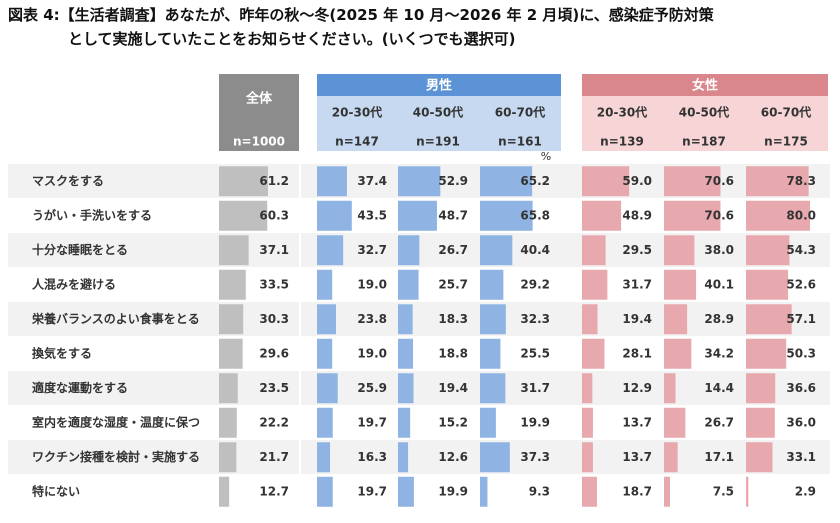 The height and width of the screenshot is (523, 840). I want to click on value-label-m6070: 65.8, so click(535, 215).